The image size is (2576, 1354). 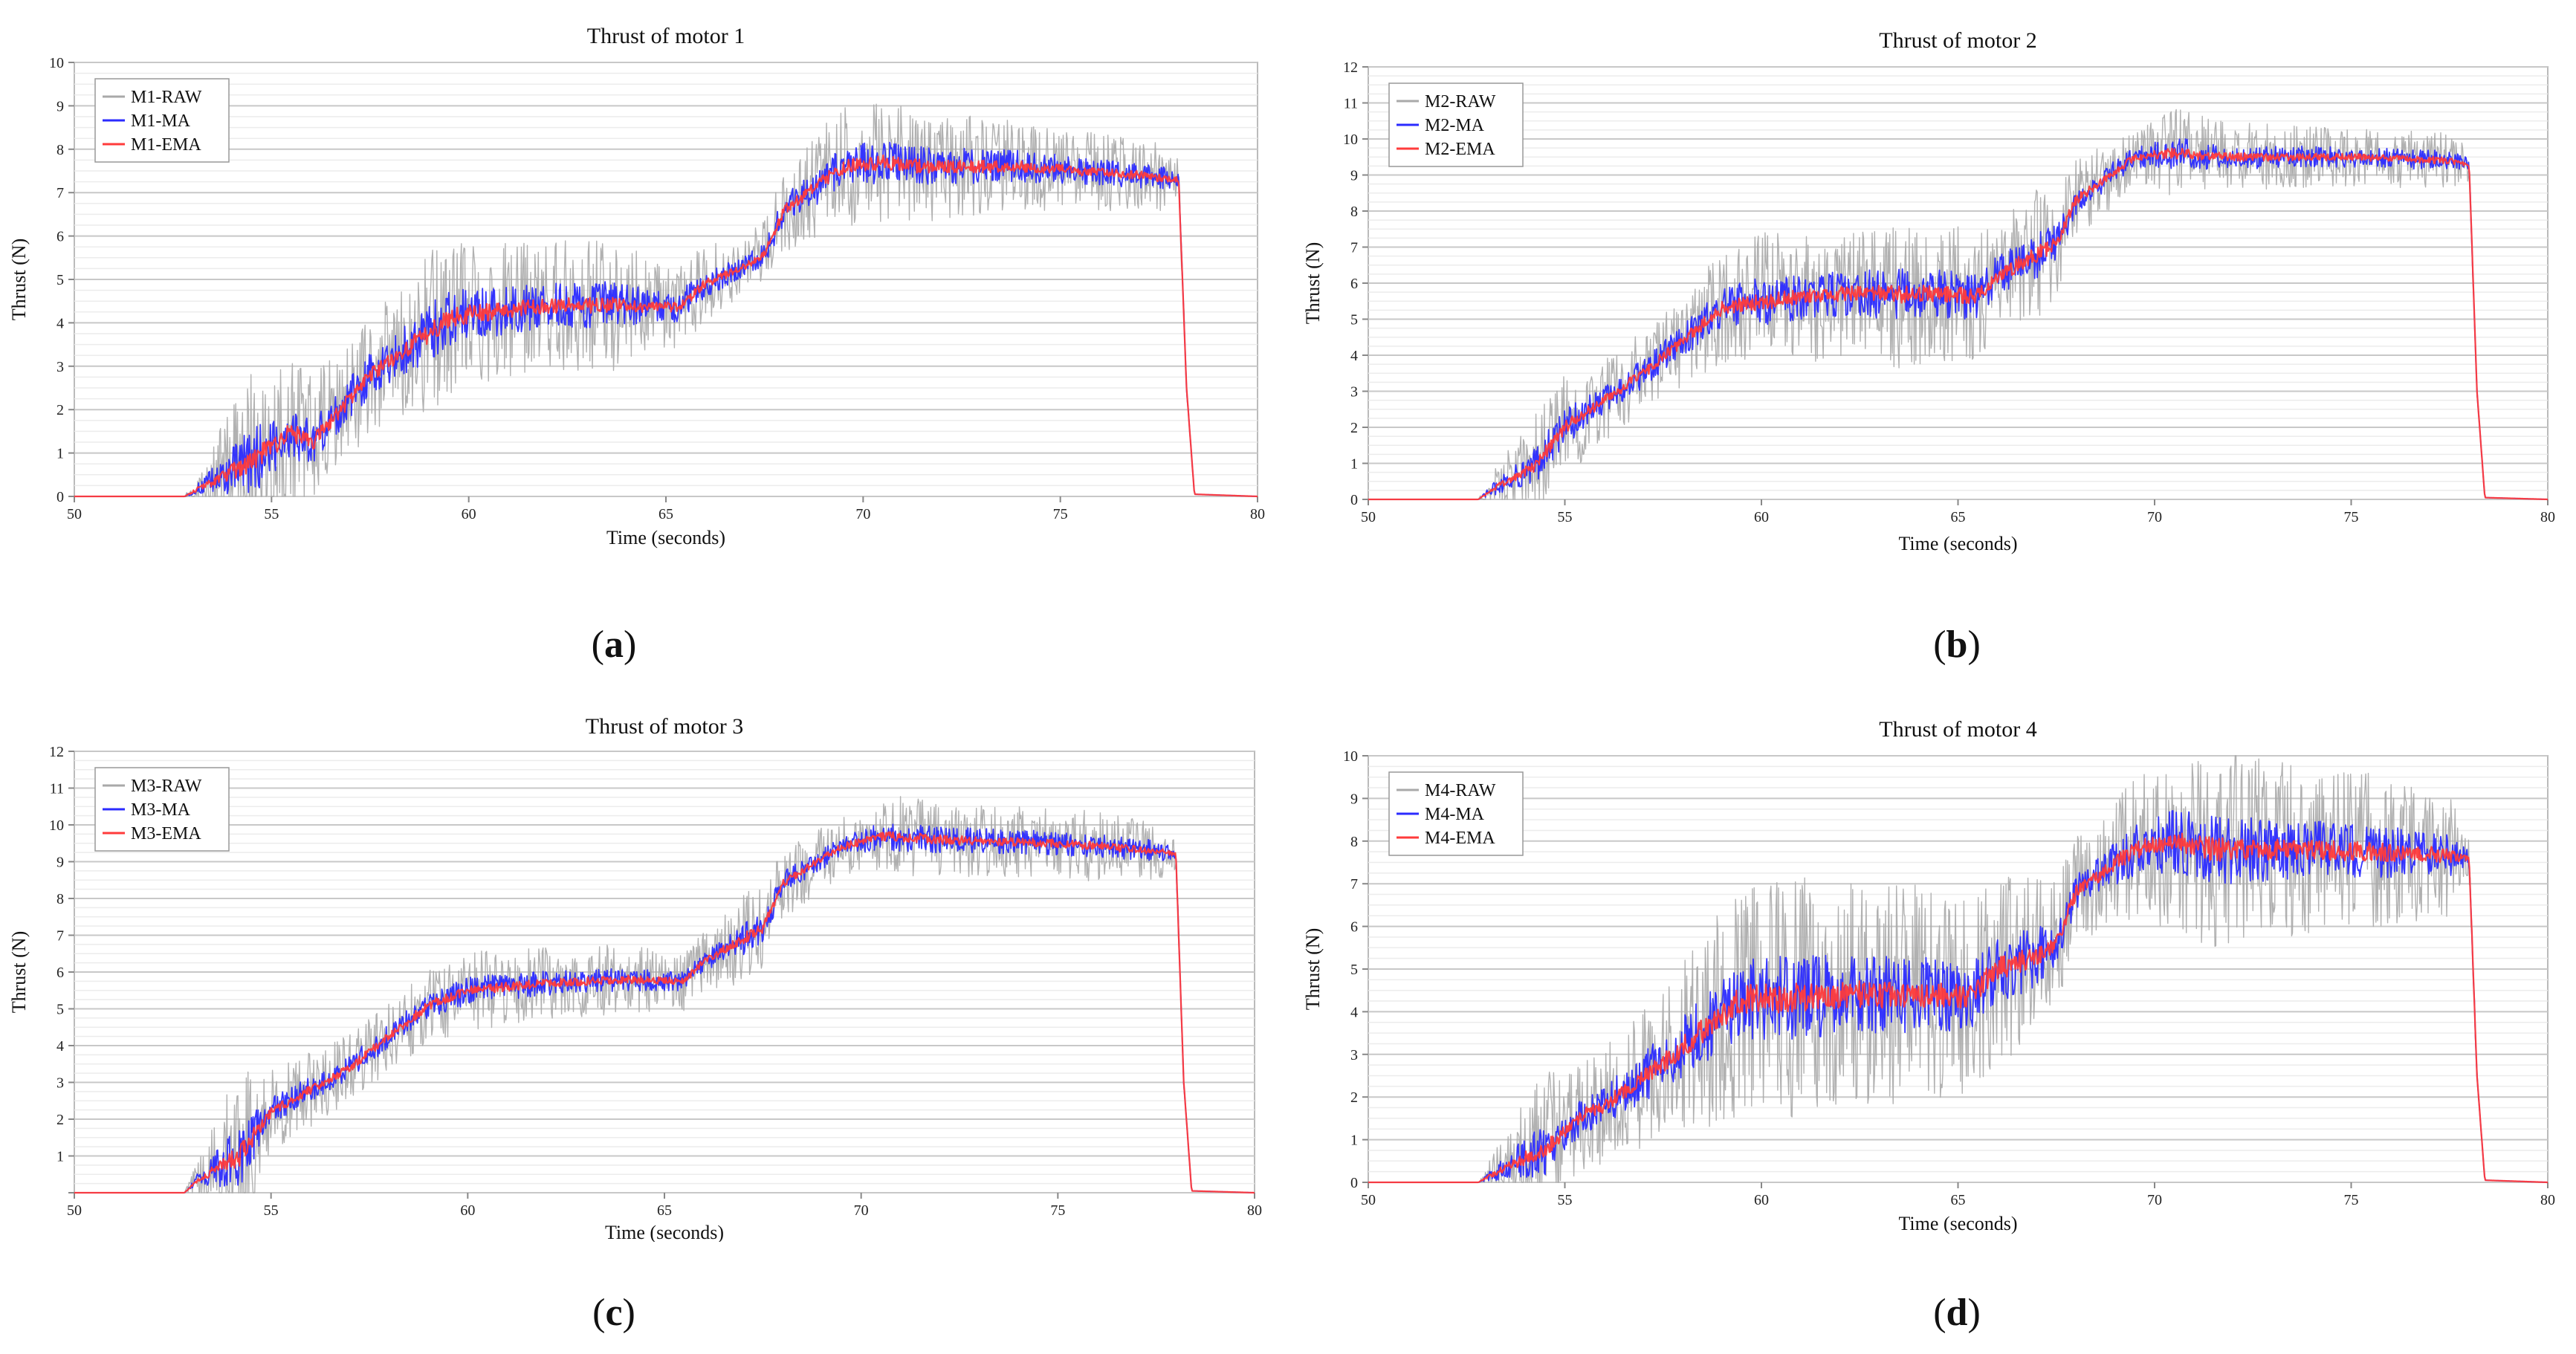 I want to click on panel-caption-d: (d), so click(x=1957, y=1313).